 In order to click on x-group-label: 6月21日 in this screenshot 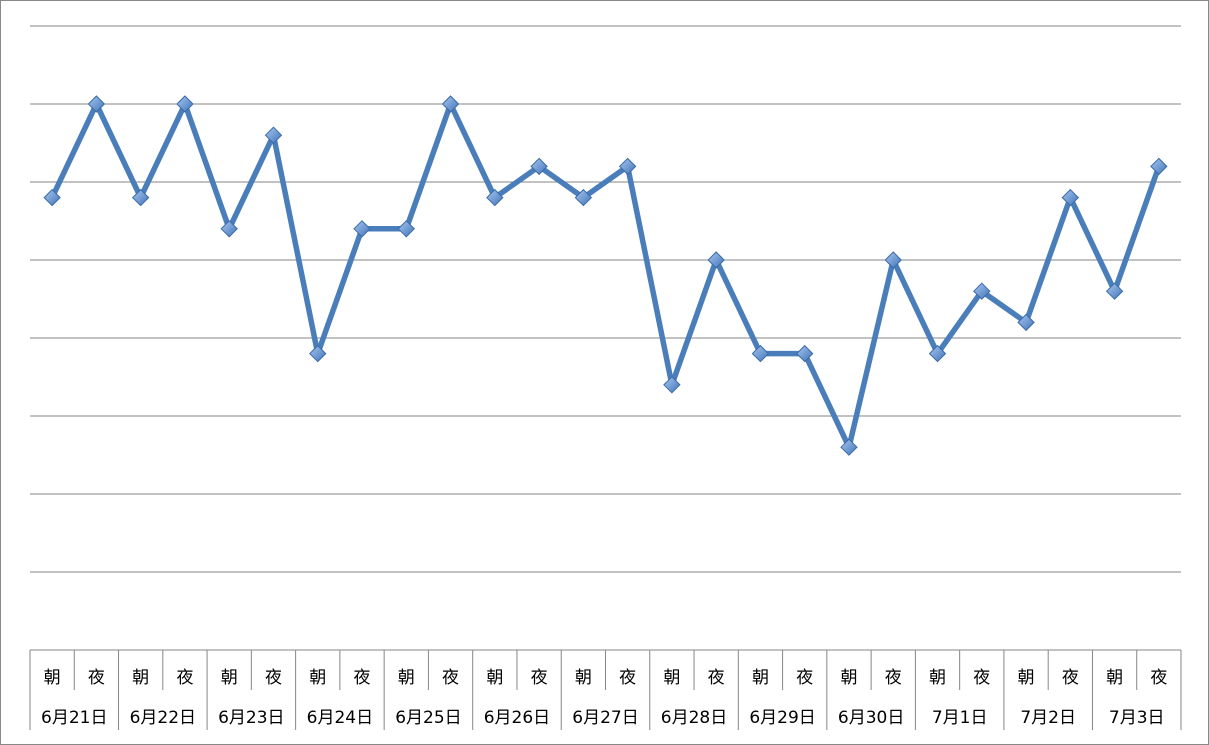, I will do `click(74, 718)`.